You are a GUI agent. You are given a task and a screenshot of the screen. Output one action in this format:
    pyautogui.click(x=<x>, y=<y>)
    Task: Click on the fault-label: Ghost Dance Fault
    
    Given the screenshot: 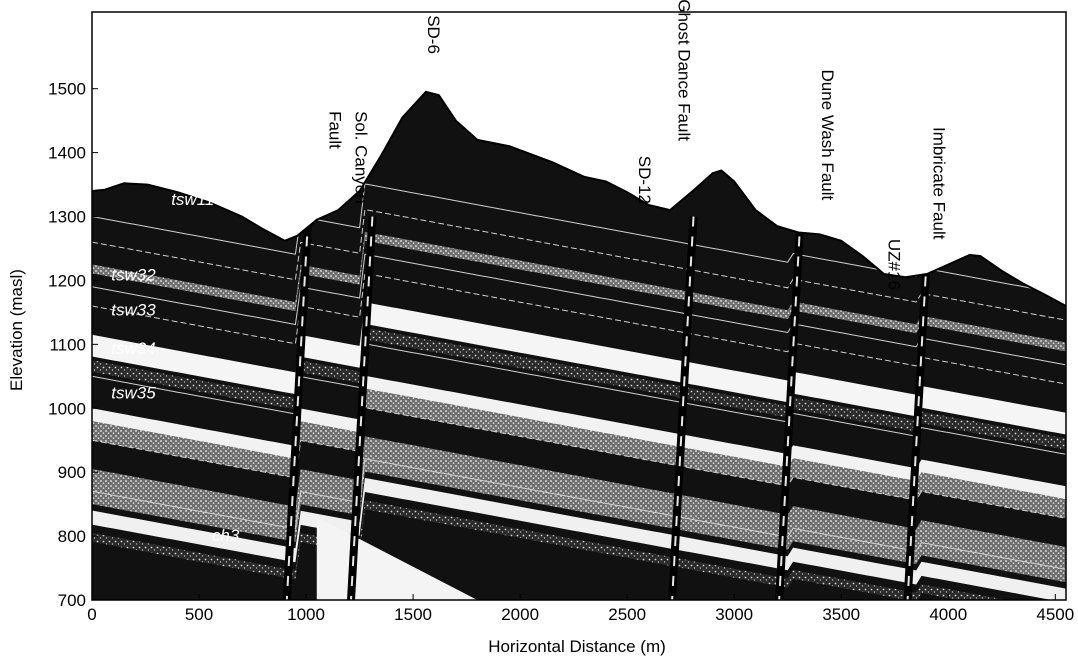 What is the action you would take?
    pyautogui.click(x=684, y=70)
    